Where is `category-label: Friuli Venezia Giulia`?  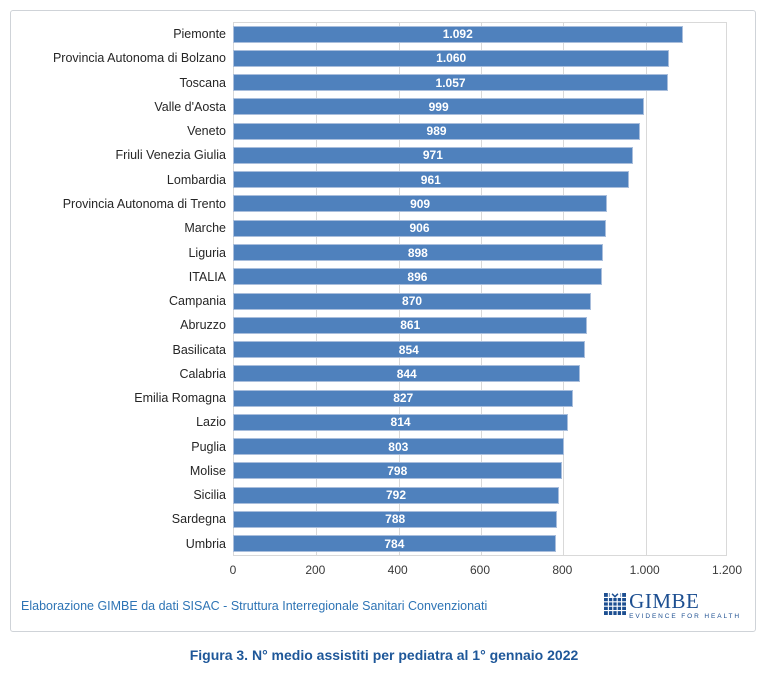 category-label: Friuli Venezia Giulia is located at coordinates (170, 155).